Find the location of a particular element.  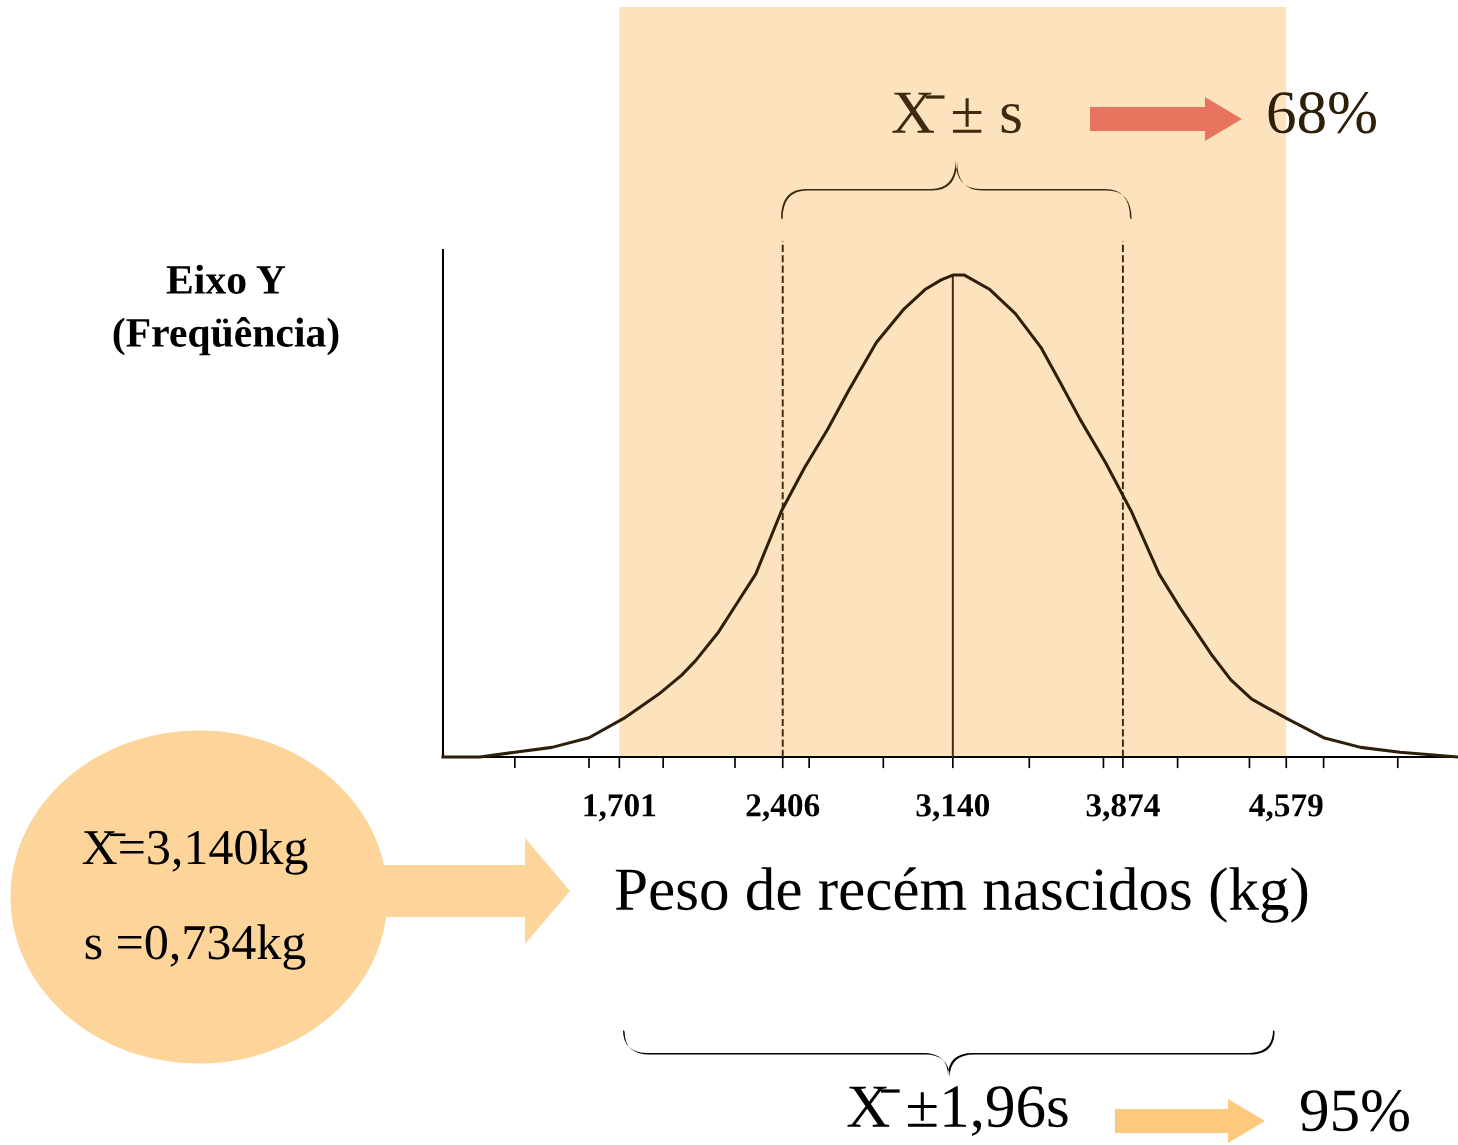

x-axis-title: Peso de recém nascidos (kg) is located at coordinates (961, 895).